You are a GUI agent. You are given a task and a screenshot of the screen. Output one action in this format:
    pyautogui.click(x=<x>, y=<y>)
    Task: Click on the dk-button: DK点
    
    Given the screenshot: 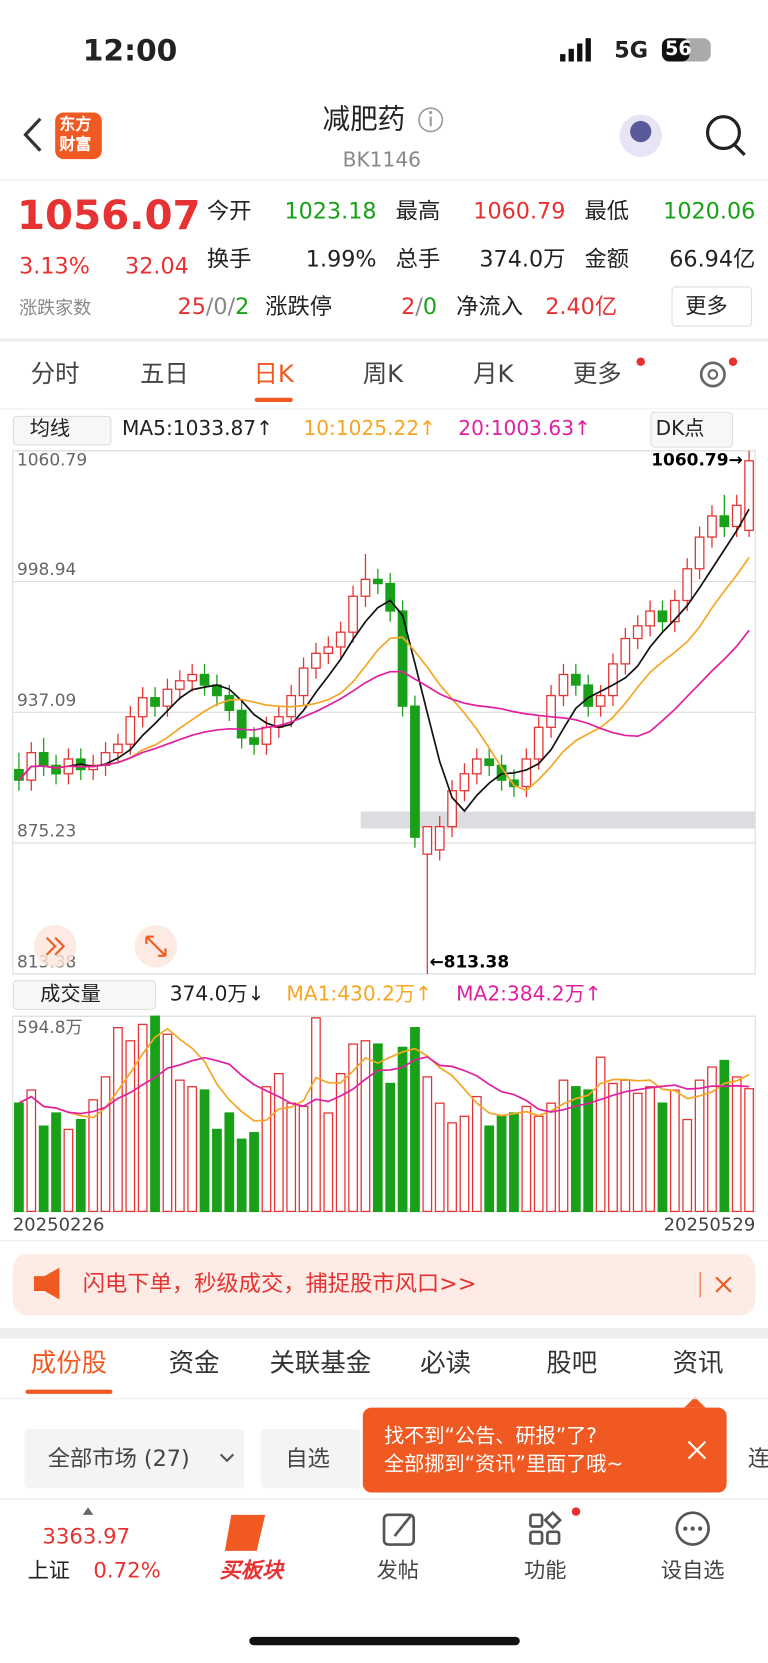 What is the action you would take?
    pyautogui.click(x=680, y=428)
    